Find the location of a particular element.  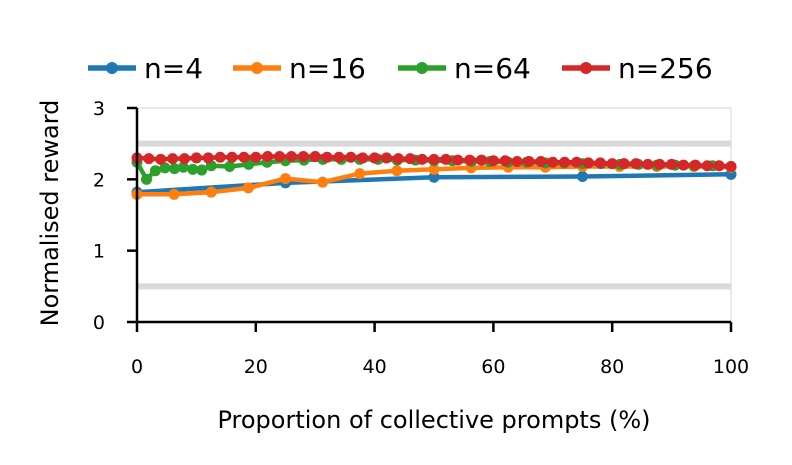

y-tick-label: 0 is located at coordinates (99, 323).